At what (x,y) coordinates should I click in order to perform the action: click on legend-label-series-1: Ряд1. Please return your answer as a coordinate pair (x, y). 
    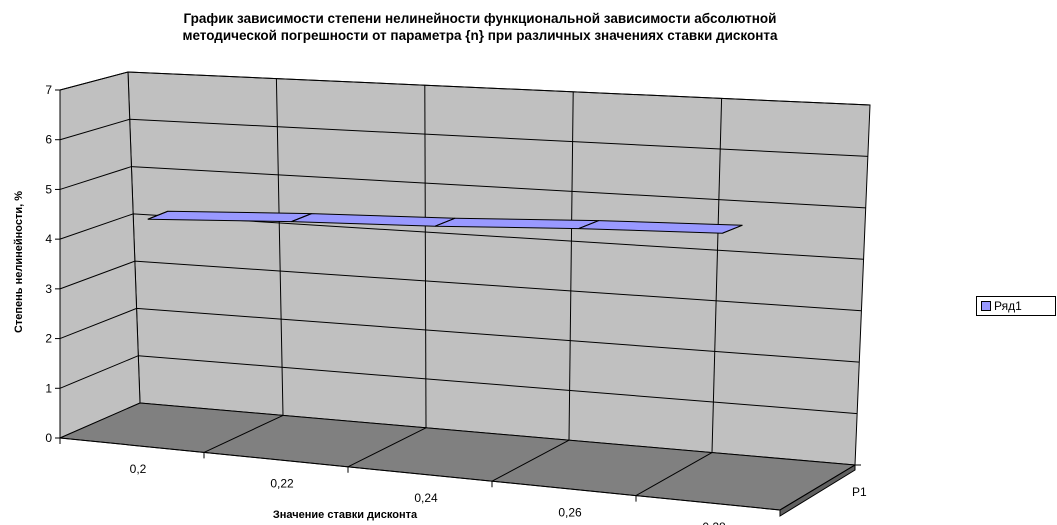
    Looking at the image, I should click on (1008, 306).